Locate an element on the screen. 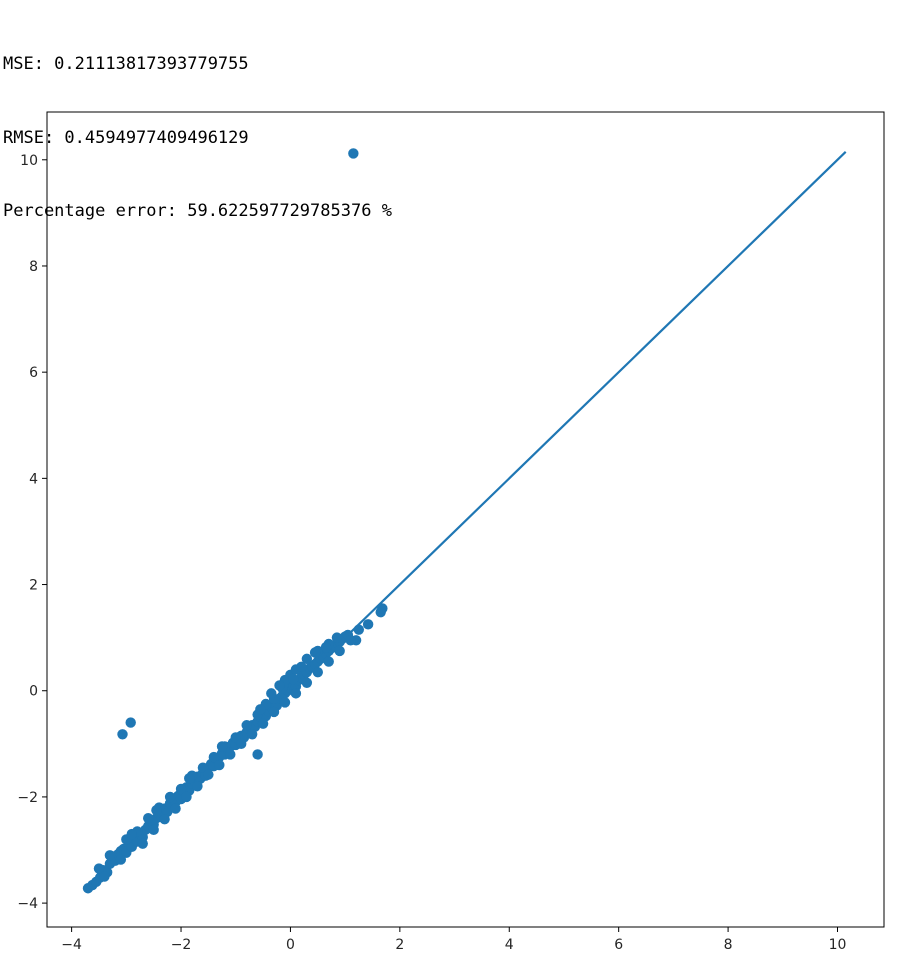 This screenshot has width=897, height=963. x-tick-label: 4 is located at coordinates (509, 945).